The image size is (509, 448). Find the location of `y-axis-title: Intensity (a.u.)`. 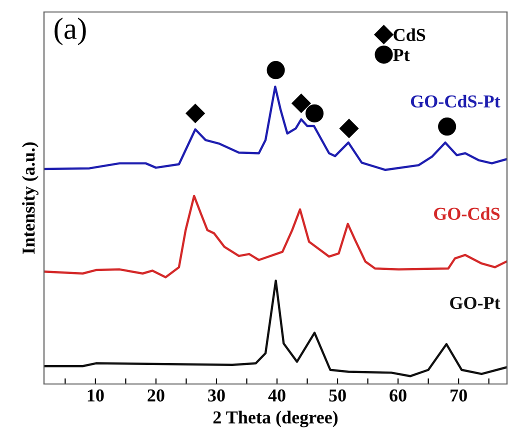

y-axis-title: Intensity (a.u.) is located at coordinates (30, 198).